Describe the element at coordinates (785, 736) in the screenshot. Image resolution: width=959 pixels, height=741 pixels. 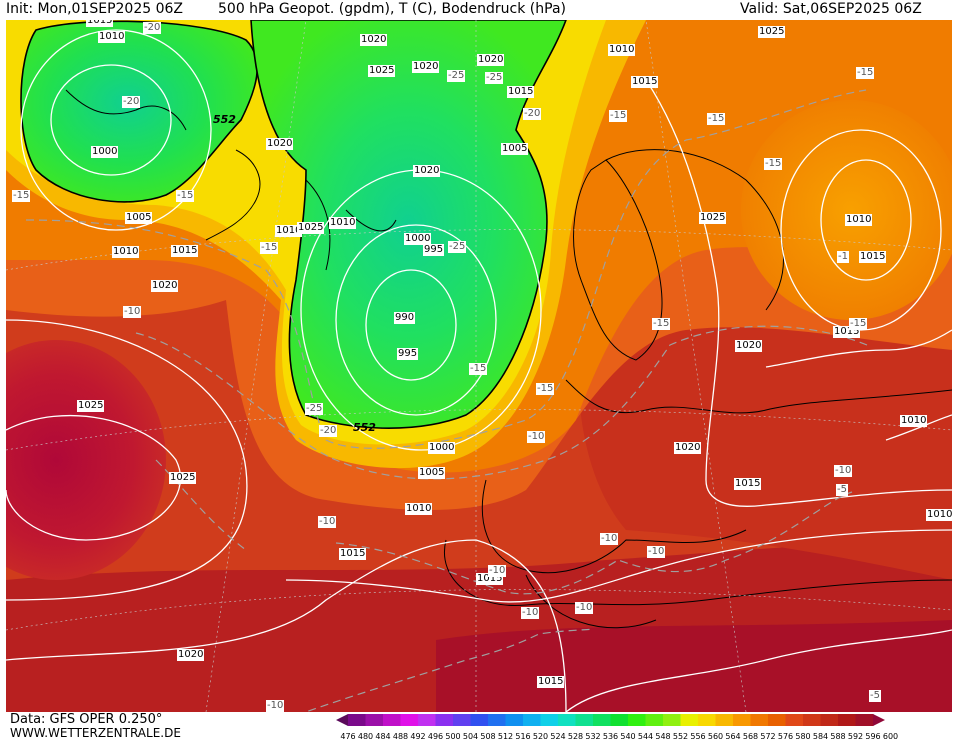
I see `scale-tick-label: 576` at that location.